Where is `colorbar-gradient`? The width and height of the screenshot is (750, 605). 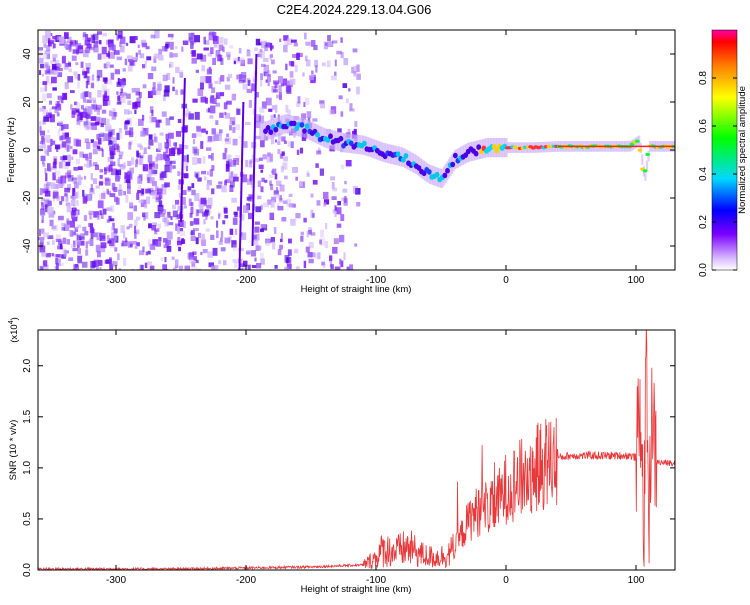
colorbar-gradient is located at coordinates (724, 150).